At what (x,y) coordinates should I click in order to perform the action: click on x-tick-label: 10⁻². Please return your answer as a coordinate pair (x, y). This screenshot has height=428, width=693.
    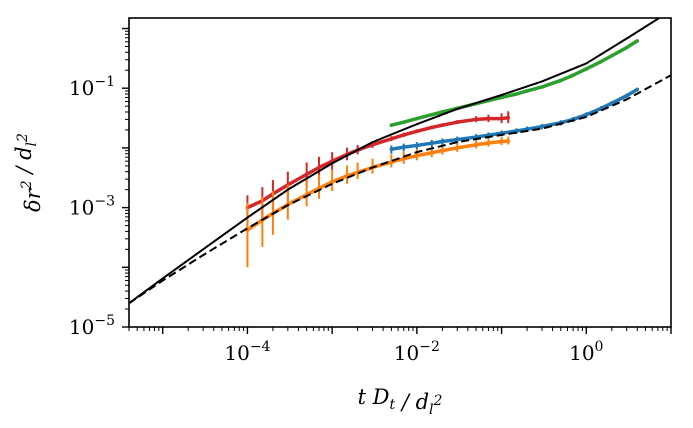
    Looking at the image, I should click on (417, 352).